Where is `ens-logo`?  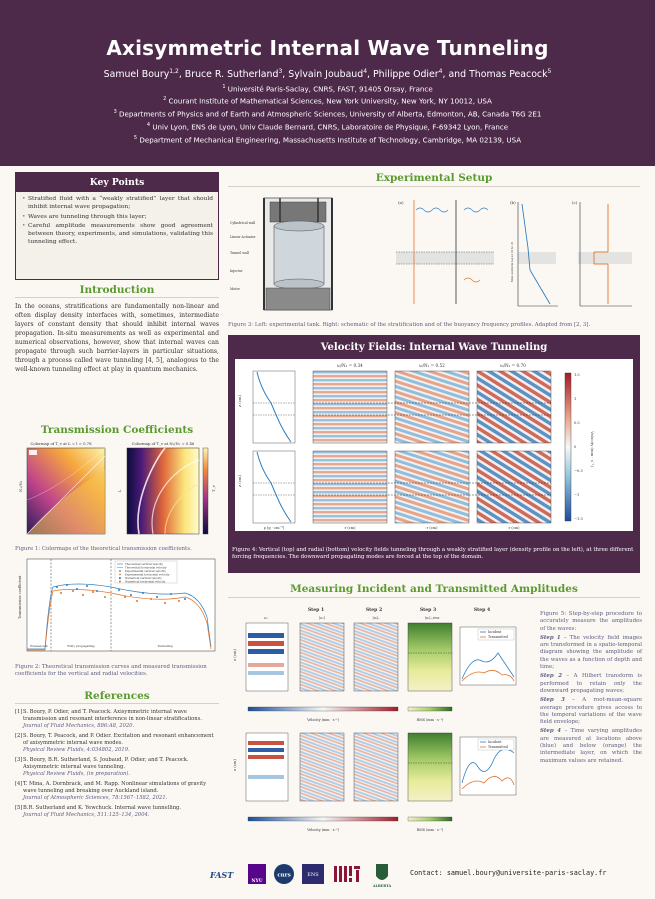 ens-logo is located at coordinates (313, 874).